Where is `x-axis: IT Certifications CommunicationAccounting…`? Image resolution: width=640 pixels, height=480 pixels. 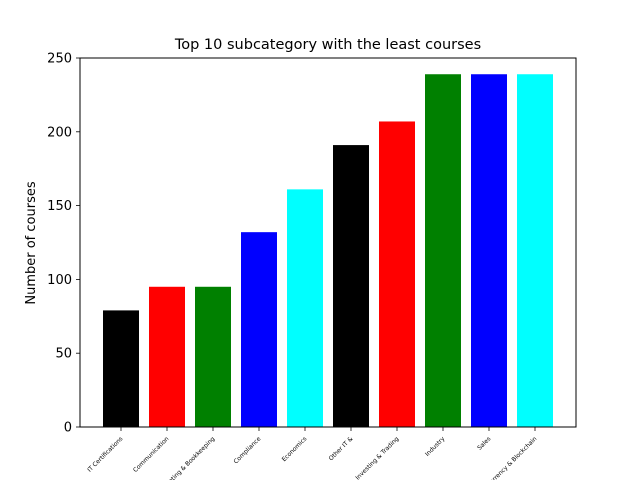
x-axis: IT Certifications CommunicationAccounting… is located at coordinates (312, 453).